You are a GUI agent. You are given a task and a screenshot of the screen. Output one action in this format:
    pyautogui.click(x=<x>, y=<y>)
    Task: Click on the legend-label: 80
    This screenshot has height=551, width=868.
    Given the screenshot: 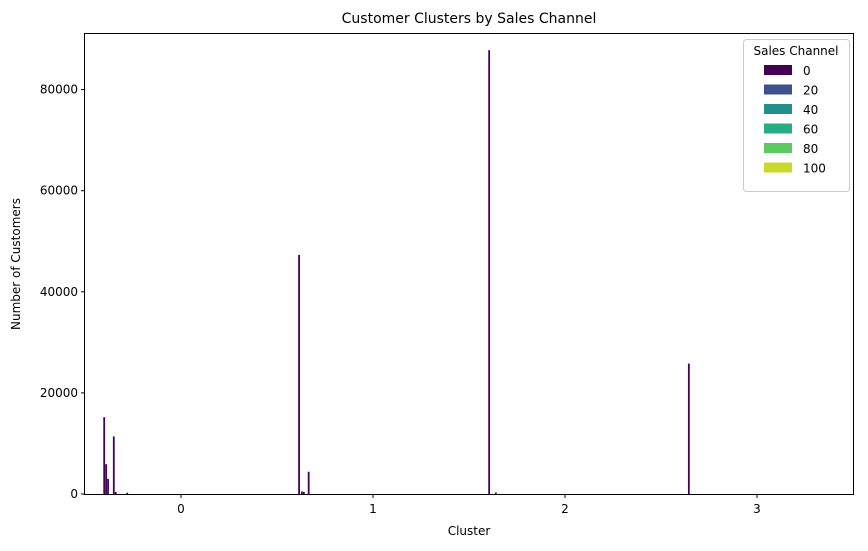 What is the action you would take?
    pyautogui.click(x=810, y=149)
    